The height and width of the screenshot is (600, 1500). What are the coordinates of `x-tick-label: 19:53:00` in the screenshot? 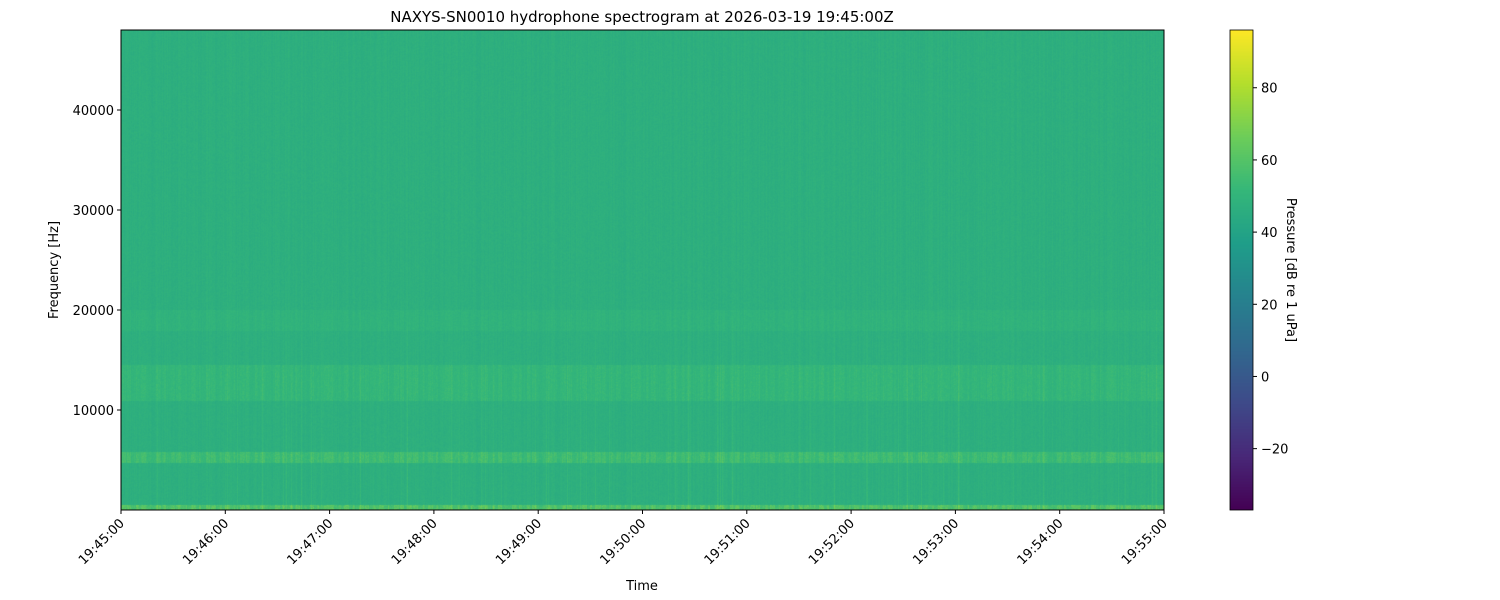 It's located at (936, 542).